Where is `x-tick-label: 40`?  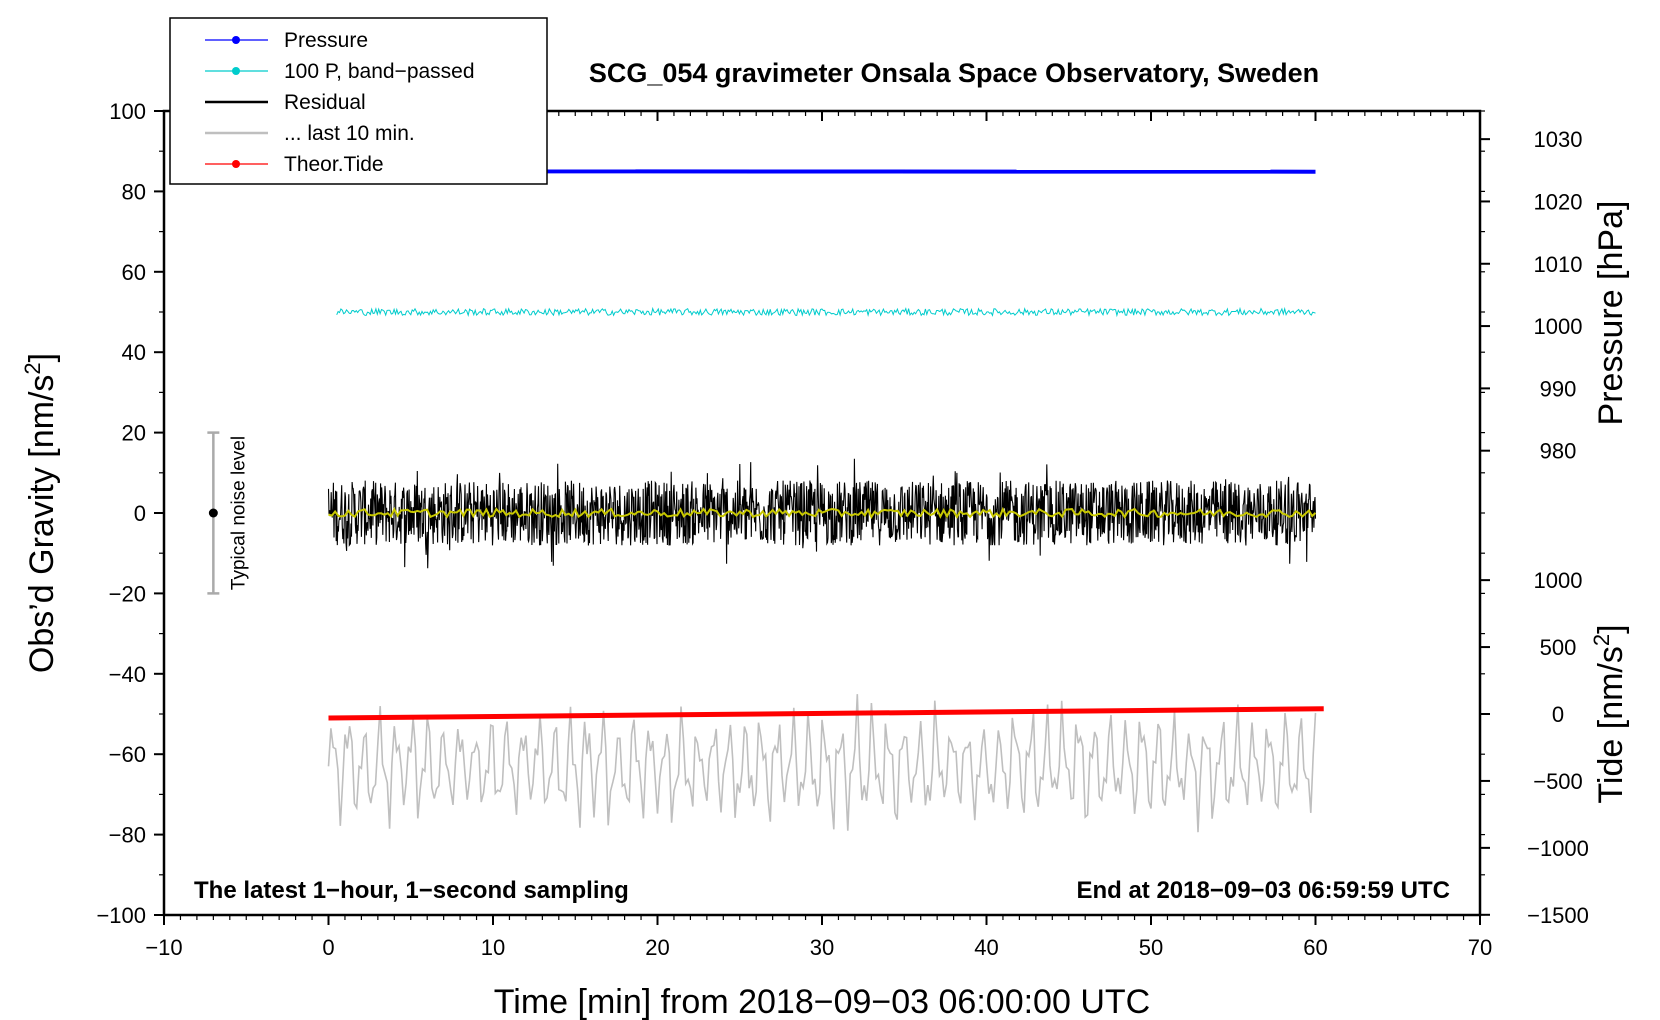 x-tick-label: 40 is located at coordinates (986, 947).